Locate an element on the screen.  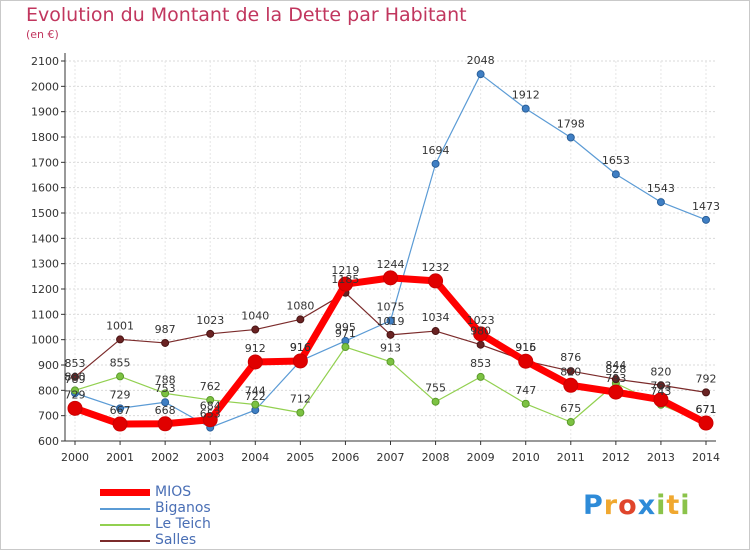
data-label-mios: 820 is located at coordinates (570, 371).